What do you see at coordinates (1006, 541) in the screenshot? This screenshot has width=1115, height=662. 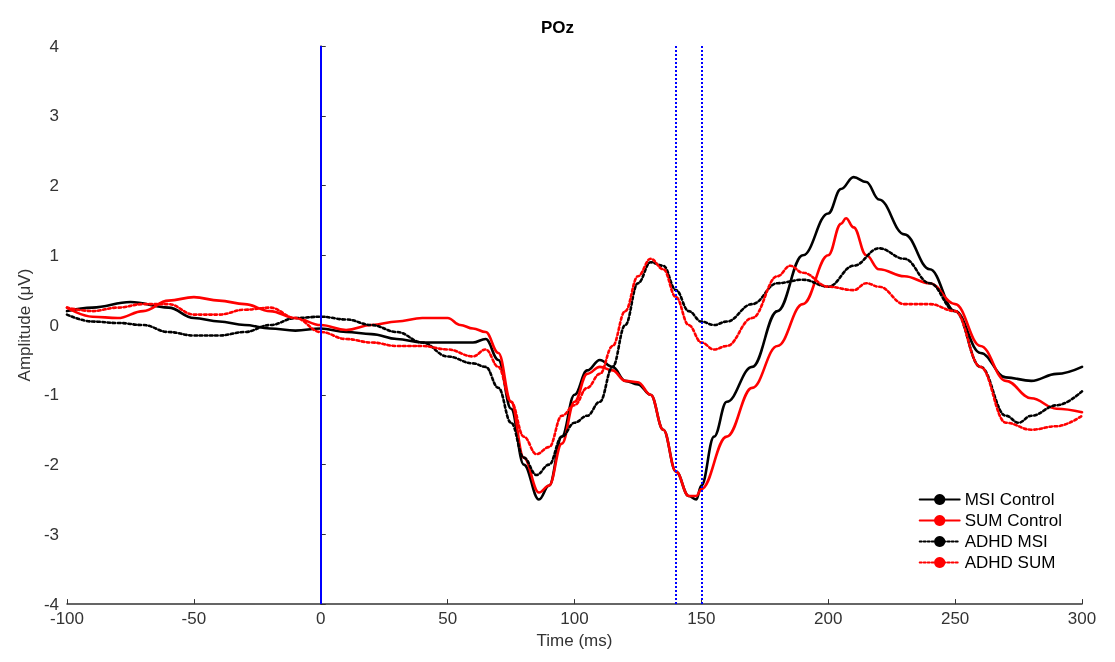 I see `legend-label: ADHD MSI` at bounding box center [1006, 541].